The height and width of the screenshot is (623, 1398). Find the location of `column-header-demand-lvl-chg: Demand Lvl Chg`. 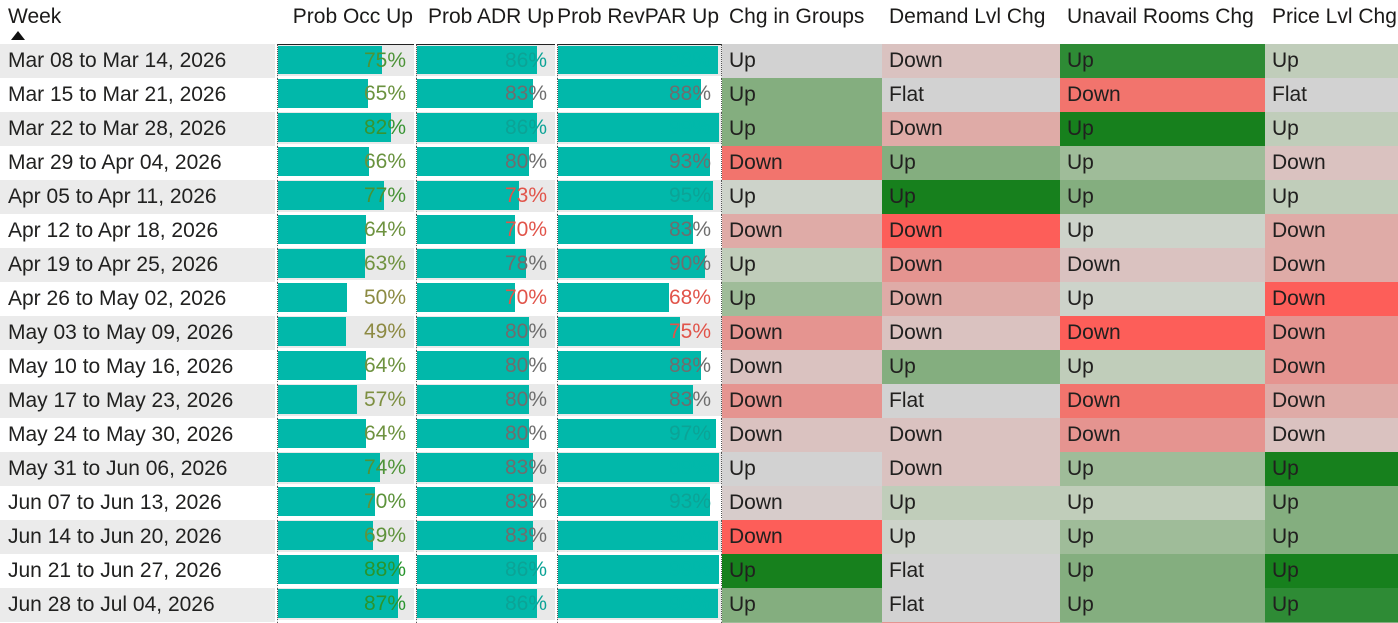

column-header-demand-lvl-chg: Demand Lvl Chg is located at coordinates (967, 16).